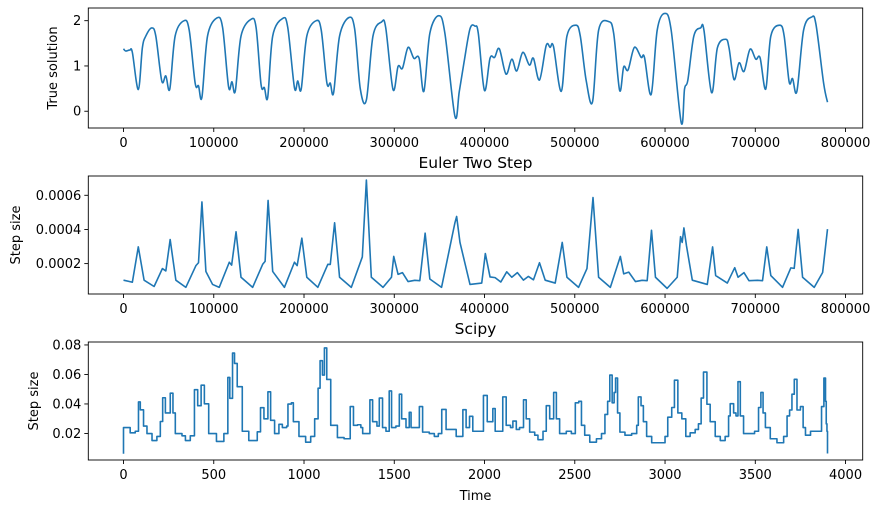 The height and width of the screenshot is (525, 882). What do you see at coordinates (77, 66) in the screenshot?
I see `y-tick-label: 1` at bounding box center [77, 66].